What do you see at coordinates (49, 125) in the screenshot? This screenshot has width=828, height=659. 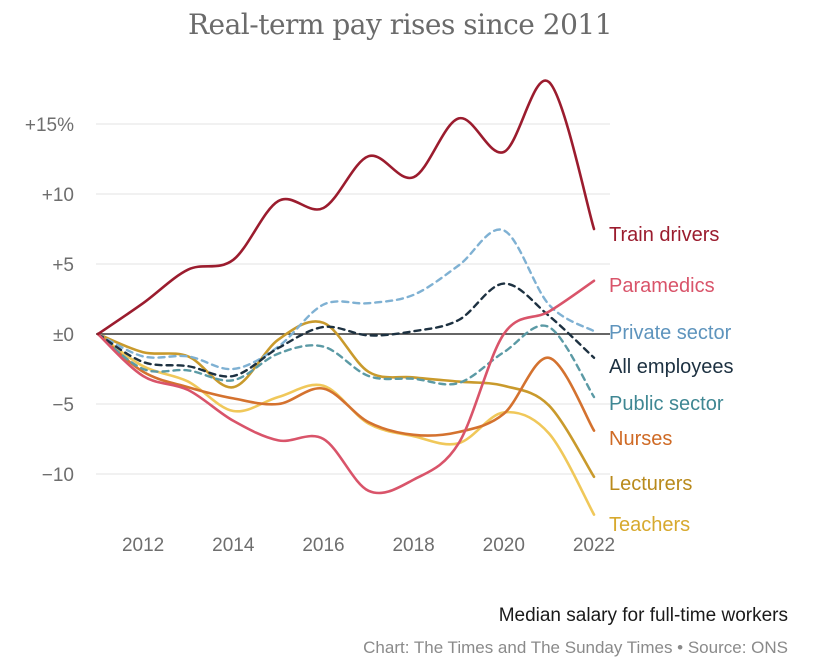 I see `y-tick-label: +15%` at bounding box center [49, 125].